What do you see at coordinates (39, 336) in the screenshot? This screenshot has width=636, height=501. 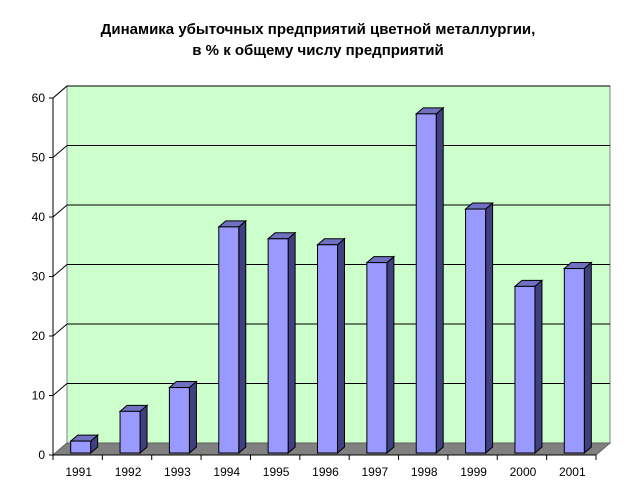 I see `y-tick-label: 20` at bounding box center [39, 336].